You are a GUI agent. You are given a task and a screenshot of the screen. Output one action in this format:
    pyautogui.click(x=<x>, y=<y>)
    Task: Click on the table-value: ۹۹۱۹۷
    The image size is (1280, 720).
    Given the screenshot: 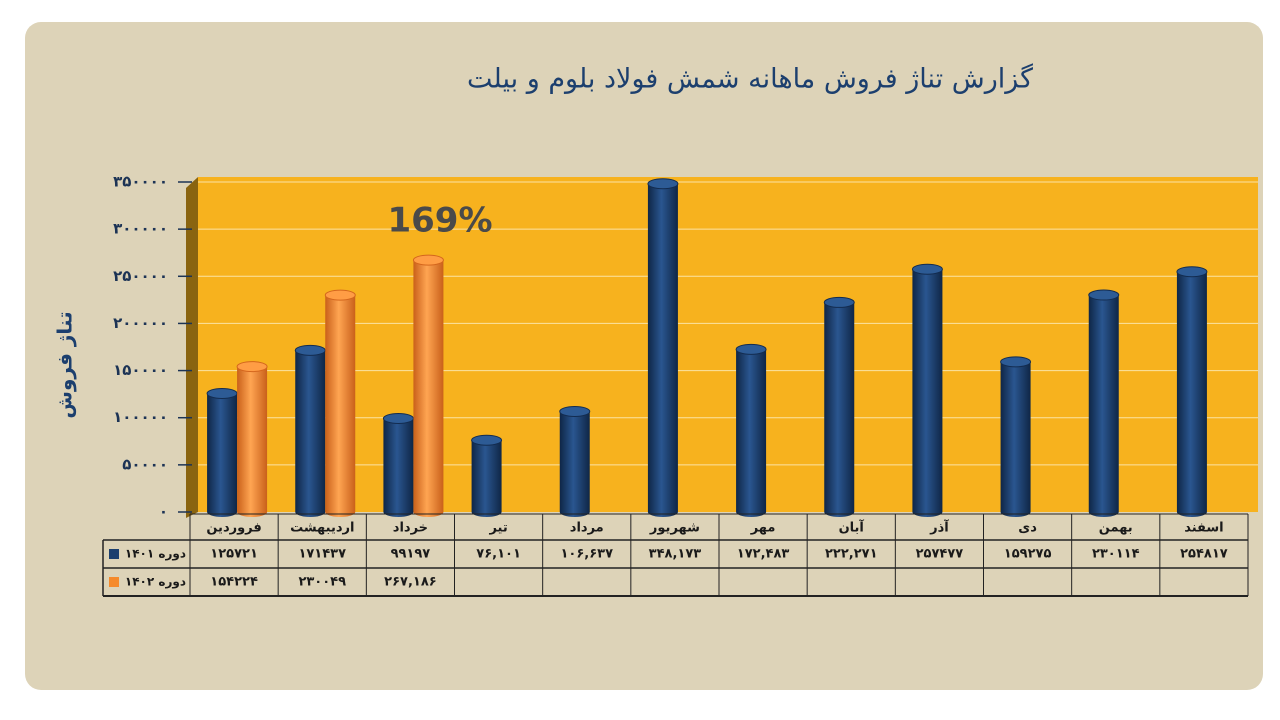 What is the action you would take?
    pyautogui.click(x=411, y=554)
    